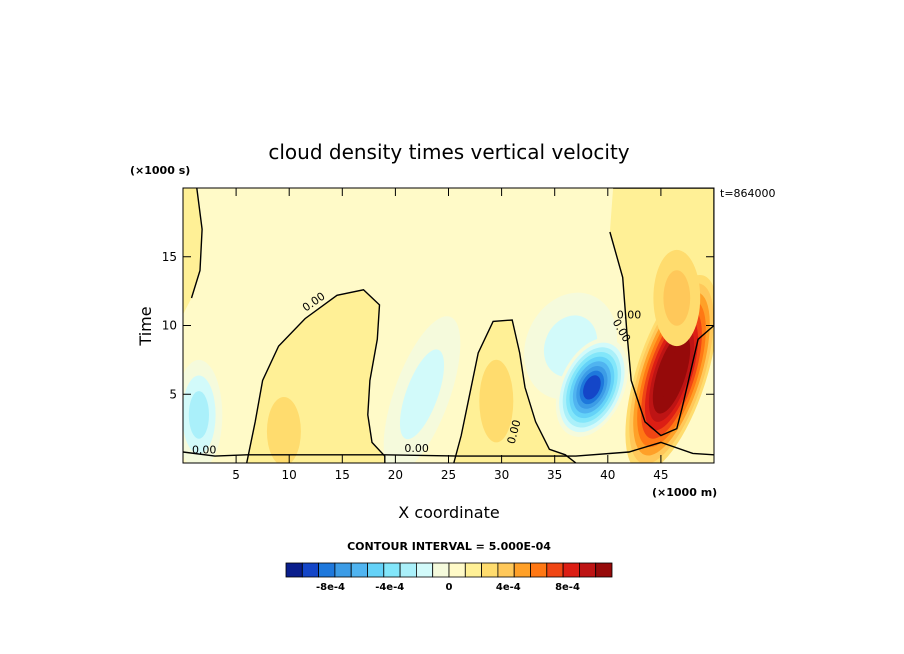  Describe the element at coordinates (515, 391) in the screenshot. I see `zero-contour-mid` at that location.